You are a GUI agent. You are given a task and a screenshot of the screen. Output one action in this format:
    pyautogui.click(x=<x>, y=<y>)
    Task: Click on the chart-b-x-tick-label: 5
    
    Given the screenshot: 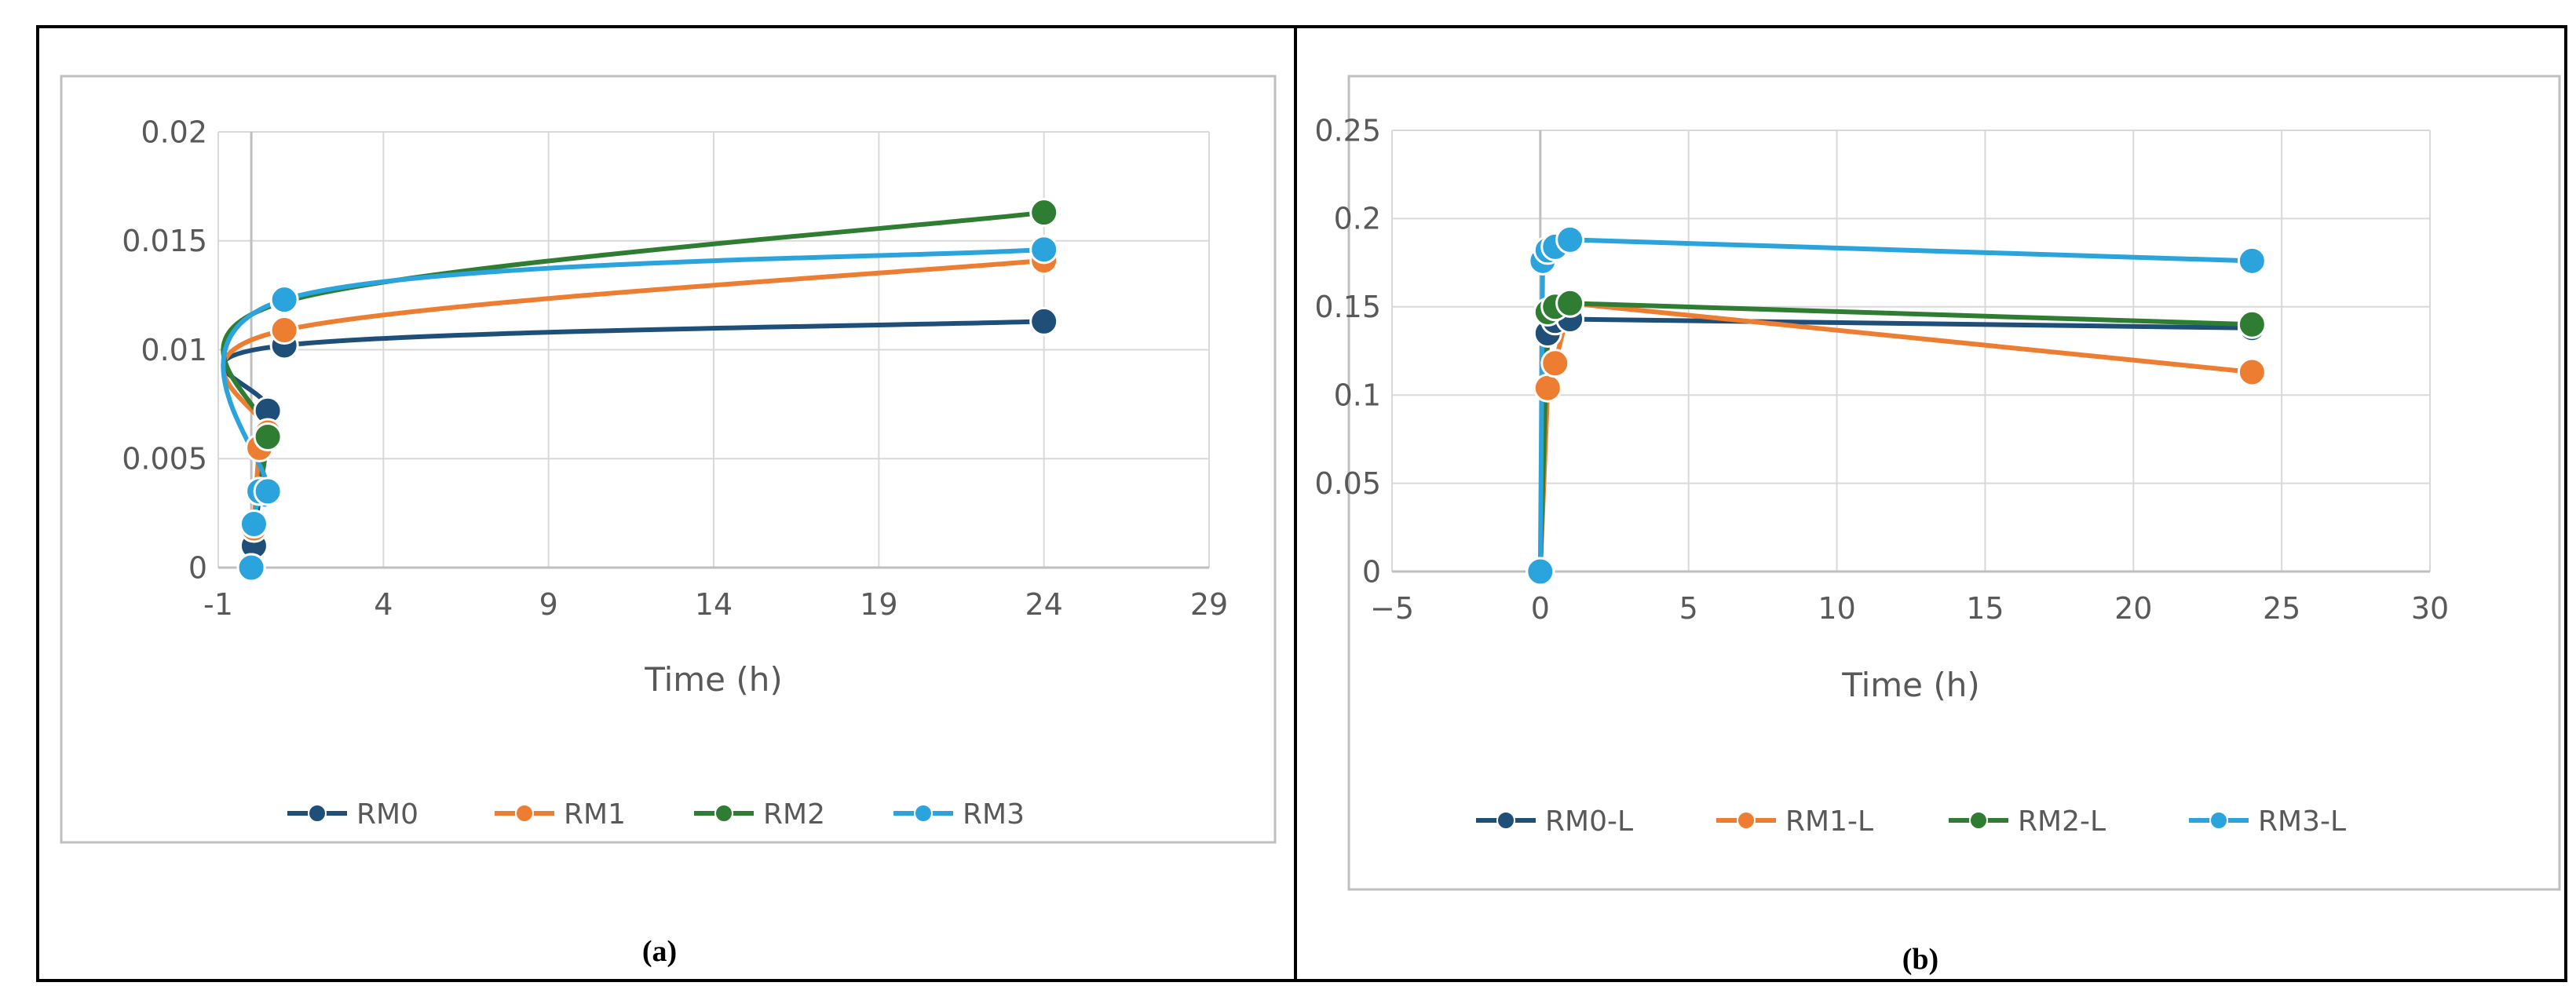 What is the action you would take?
    pyautogui.click(x=1689, y=608)
    